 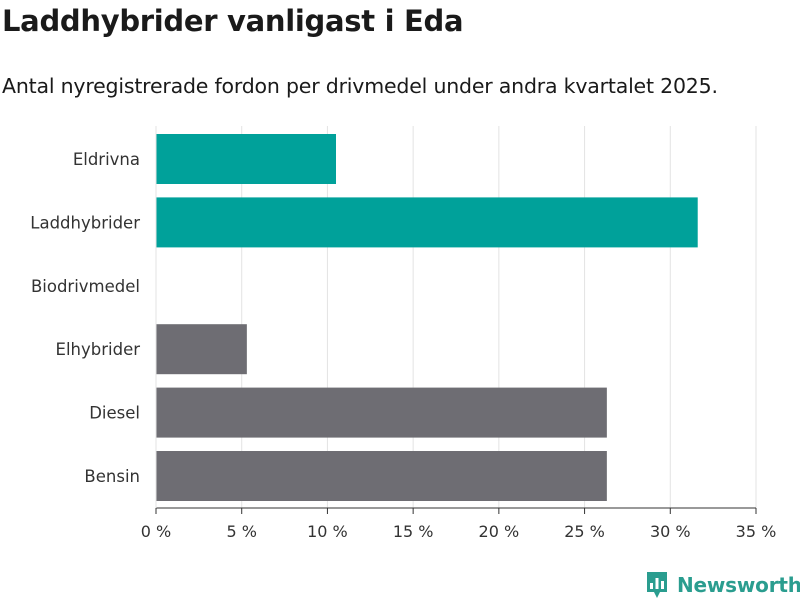 I want to click on category-label: Eldrivna, so click(x=106, y=159).